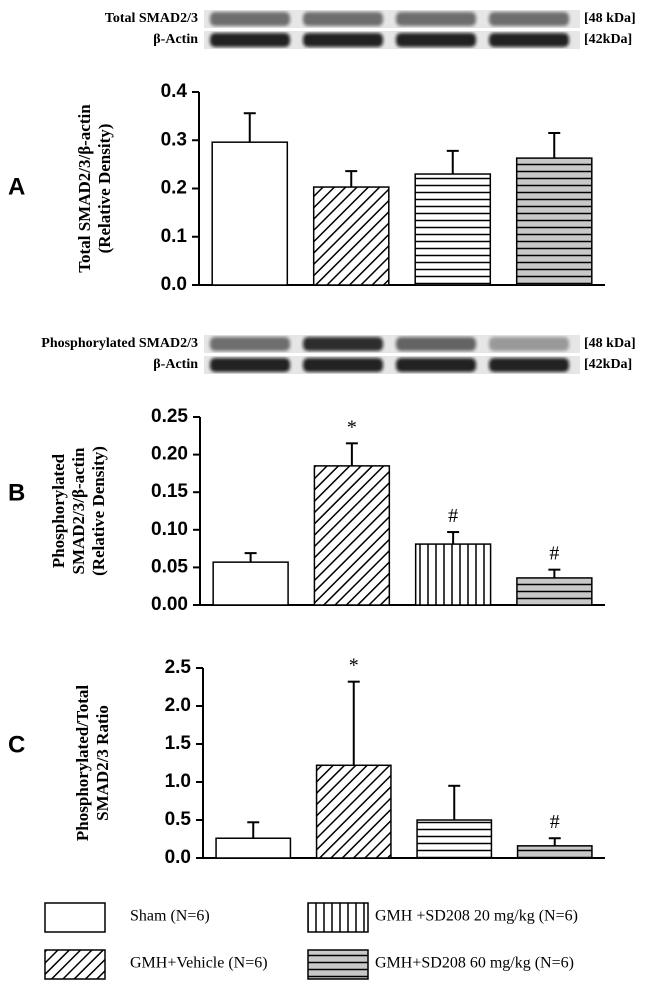 This screenshot has width=649, height=991. What do you see at coordinates (169, 529) in the screenshot?
I see `y-tick-label: 0.10` at bounding box center [169, 529].